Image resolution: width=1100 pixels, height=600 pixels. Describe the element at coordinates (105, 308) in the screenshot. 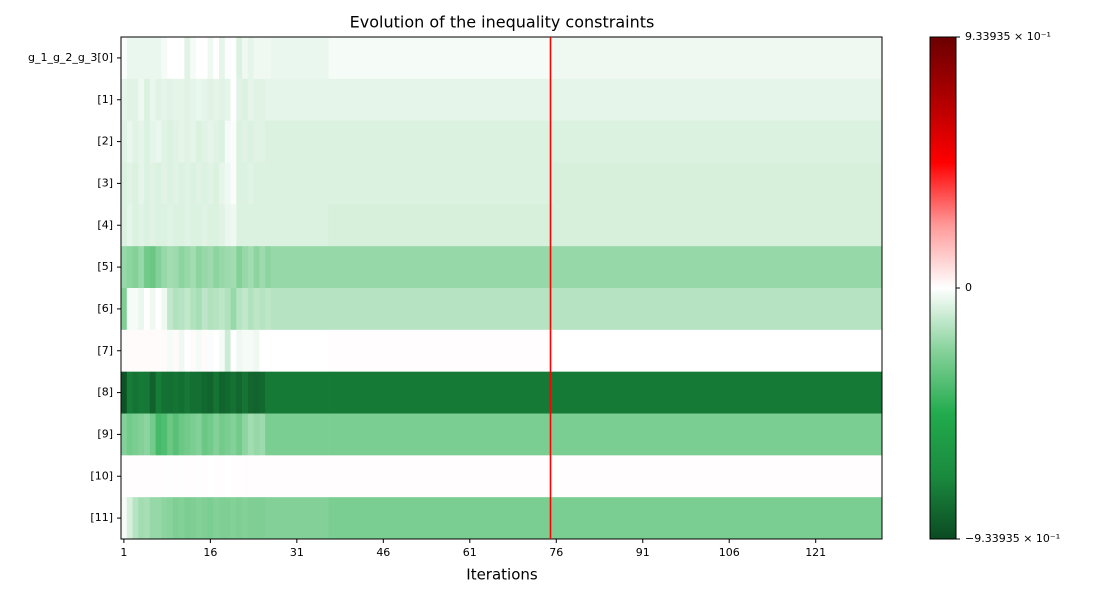

I see `y-tick-label: [6]` at that location.